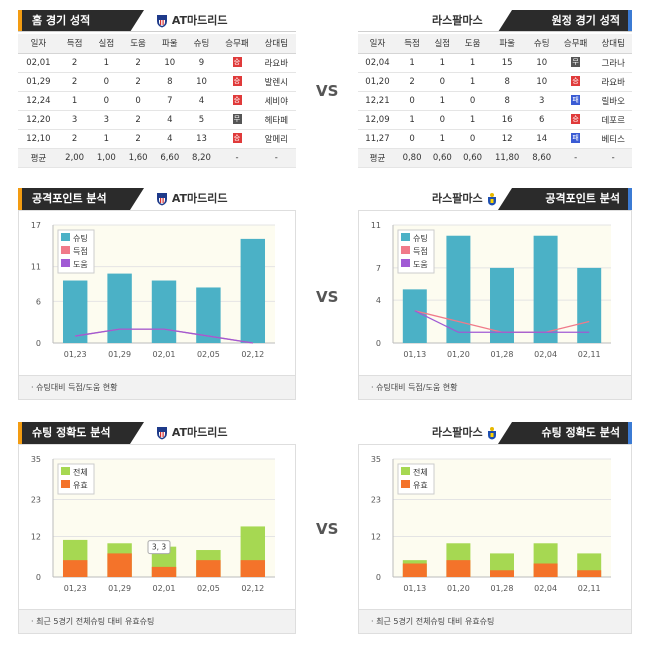 This screenshot has height=649, width=650. What do you see at coordinates (457, 432) in the screenshot?
I see `away-team-name: 라스팔마스` at bounding box center [457, 432].